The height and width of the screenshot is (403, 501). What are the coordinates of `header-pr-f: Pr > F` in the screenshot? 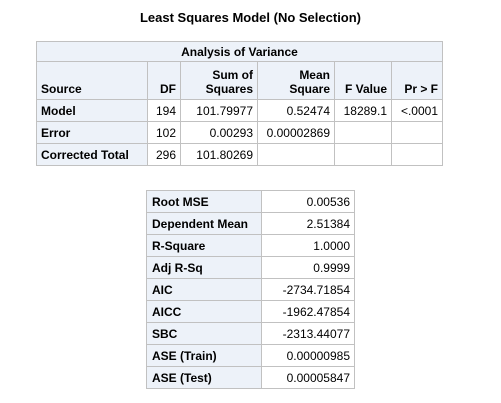 It's located at (417, 80).